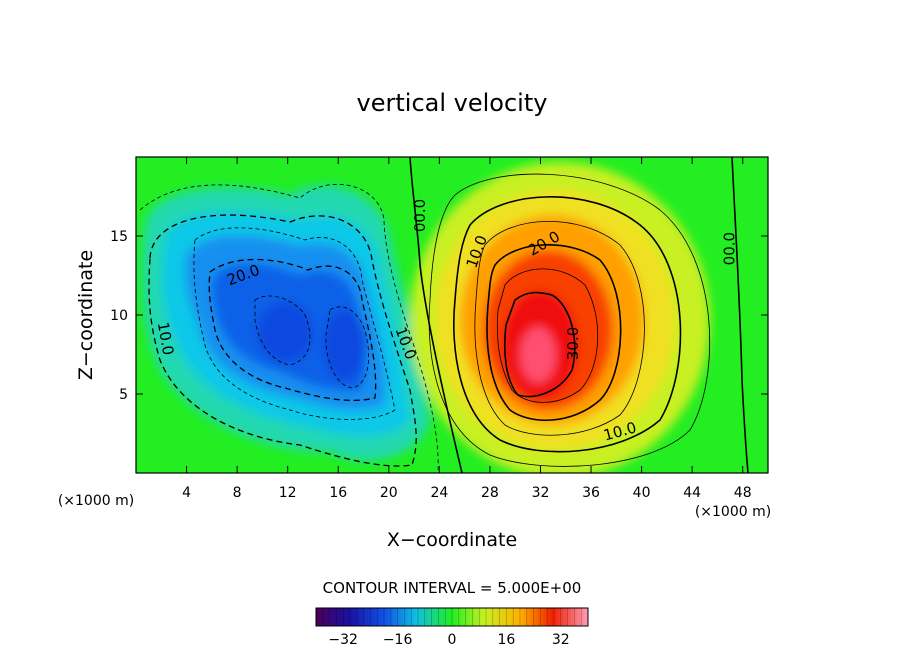 Image resolution: width=904 pixels, height=654 pixels. I want to click on colorbar-tick-label: −32, so click(343, 640).